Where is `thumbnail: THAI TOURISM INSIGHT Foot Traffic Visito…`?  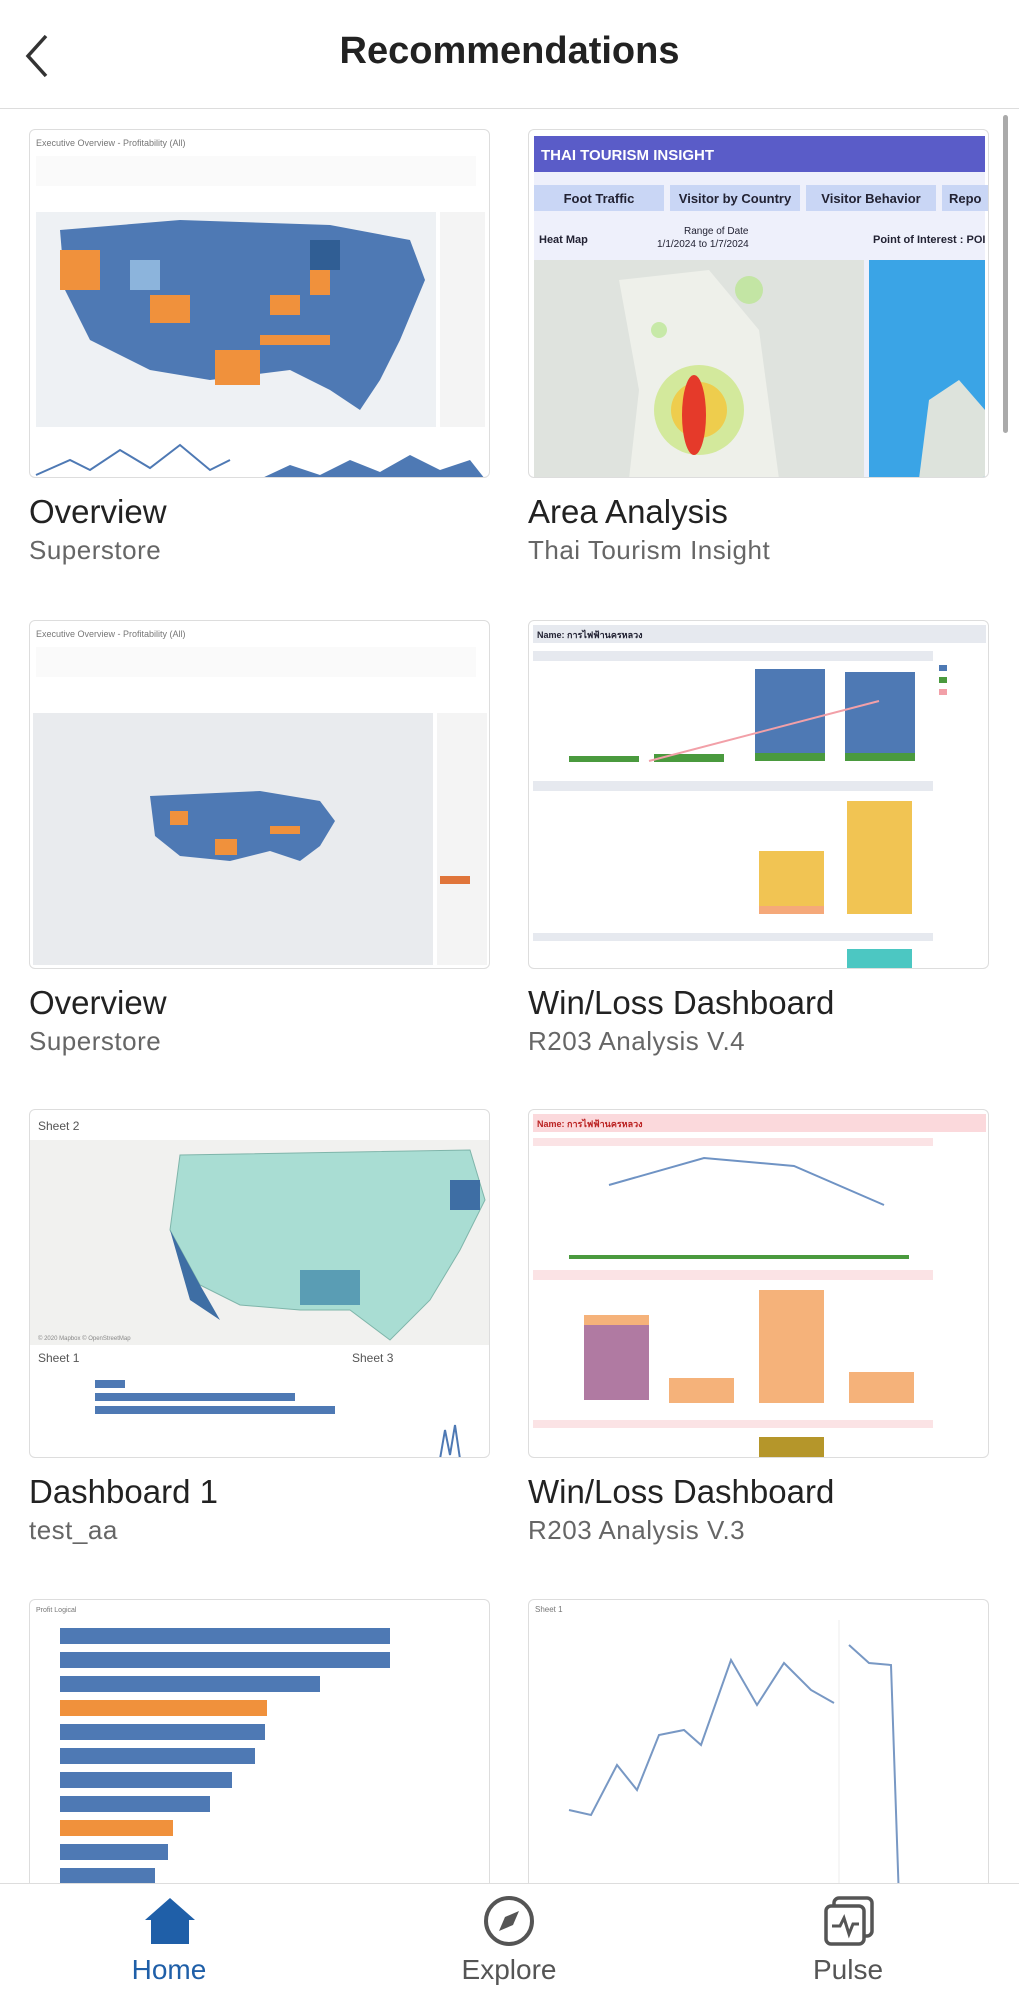
thumbnail: THAI TOURISM INSIGHT Foot Traffic Visito… is located at coordinates (758, 303).